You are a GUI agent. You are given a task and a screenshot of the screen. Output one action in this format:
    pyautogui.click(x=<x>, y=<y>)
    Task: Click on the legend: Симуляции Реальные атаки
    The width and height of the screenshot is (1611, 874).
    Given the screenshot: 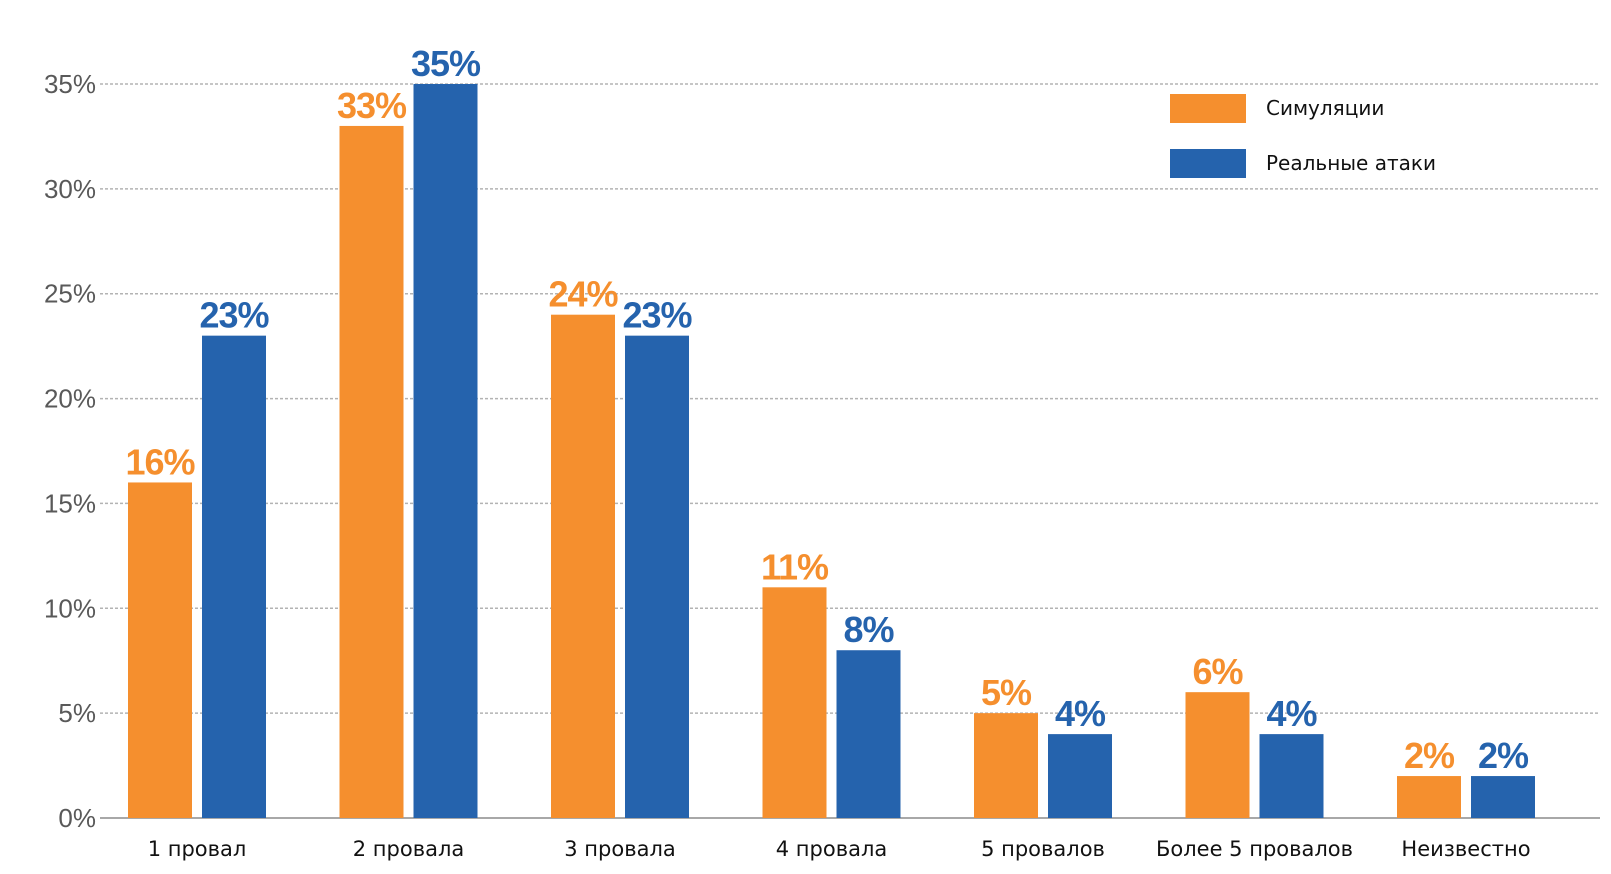 What is the action you would take?
    pyautogui.click(x=1303, y=136)
    